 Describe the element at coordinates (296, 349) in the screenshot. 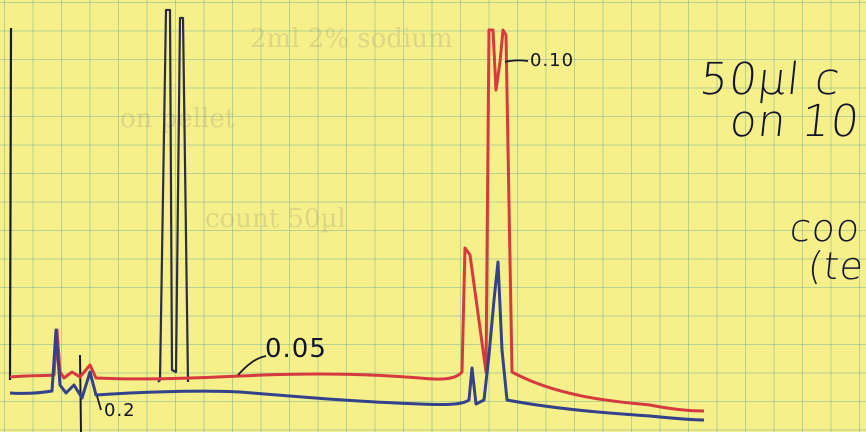

I see `baseline-label-005: 0.05` at that location.